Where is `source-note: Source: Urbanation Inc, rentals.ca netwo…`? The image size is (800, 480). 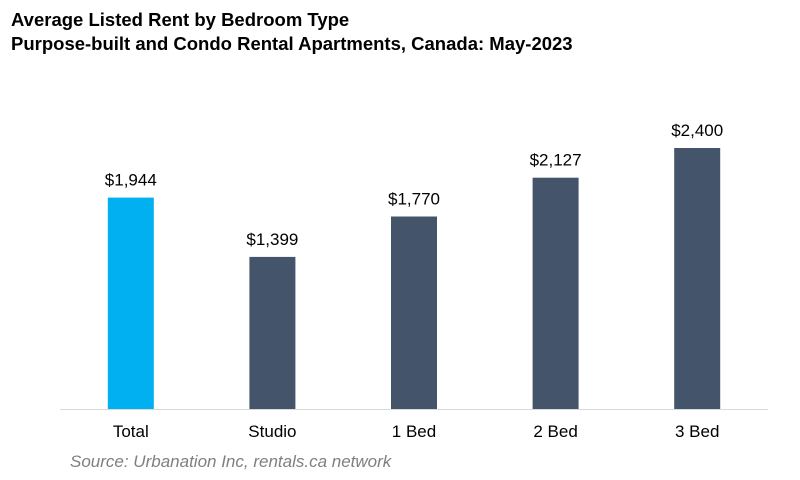
source-note: Source: Urbanation Inc, rentals.ca netwo… is located at coordinates (231, 461).